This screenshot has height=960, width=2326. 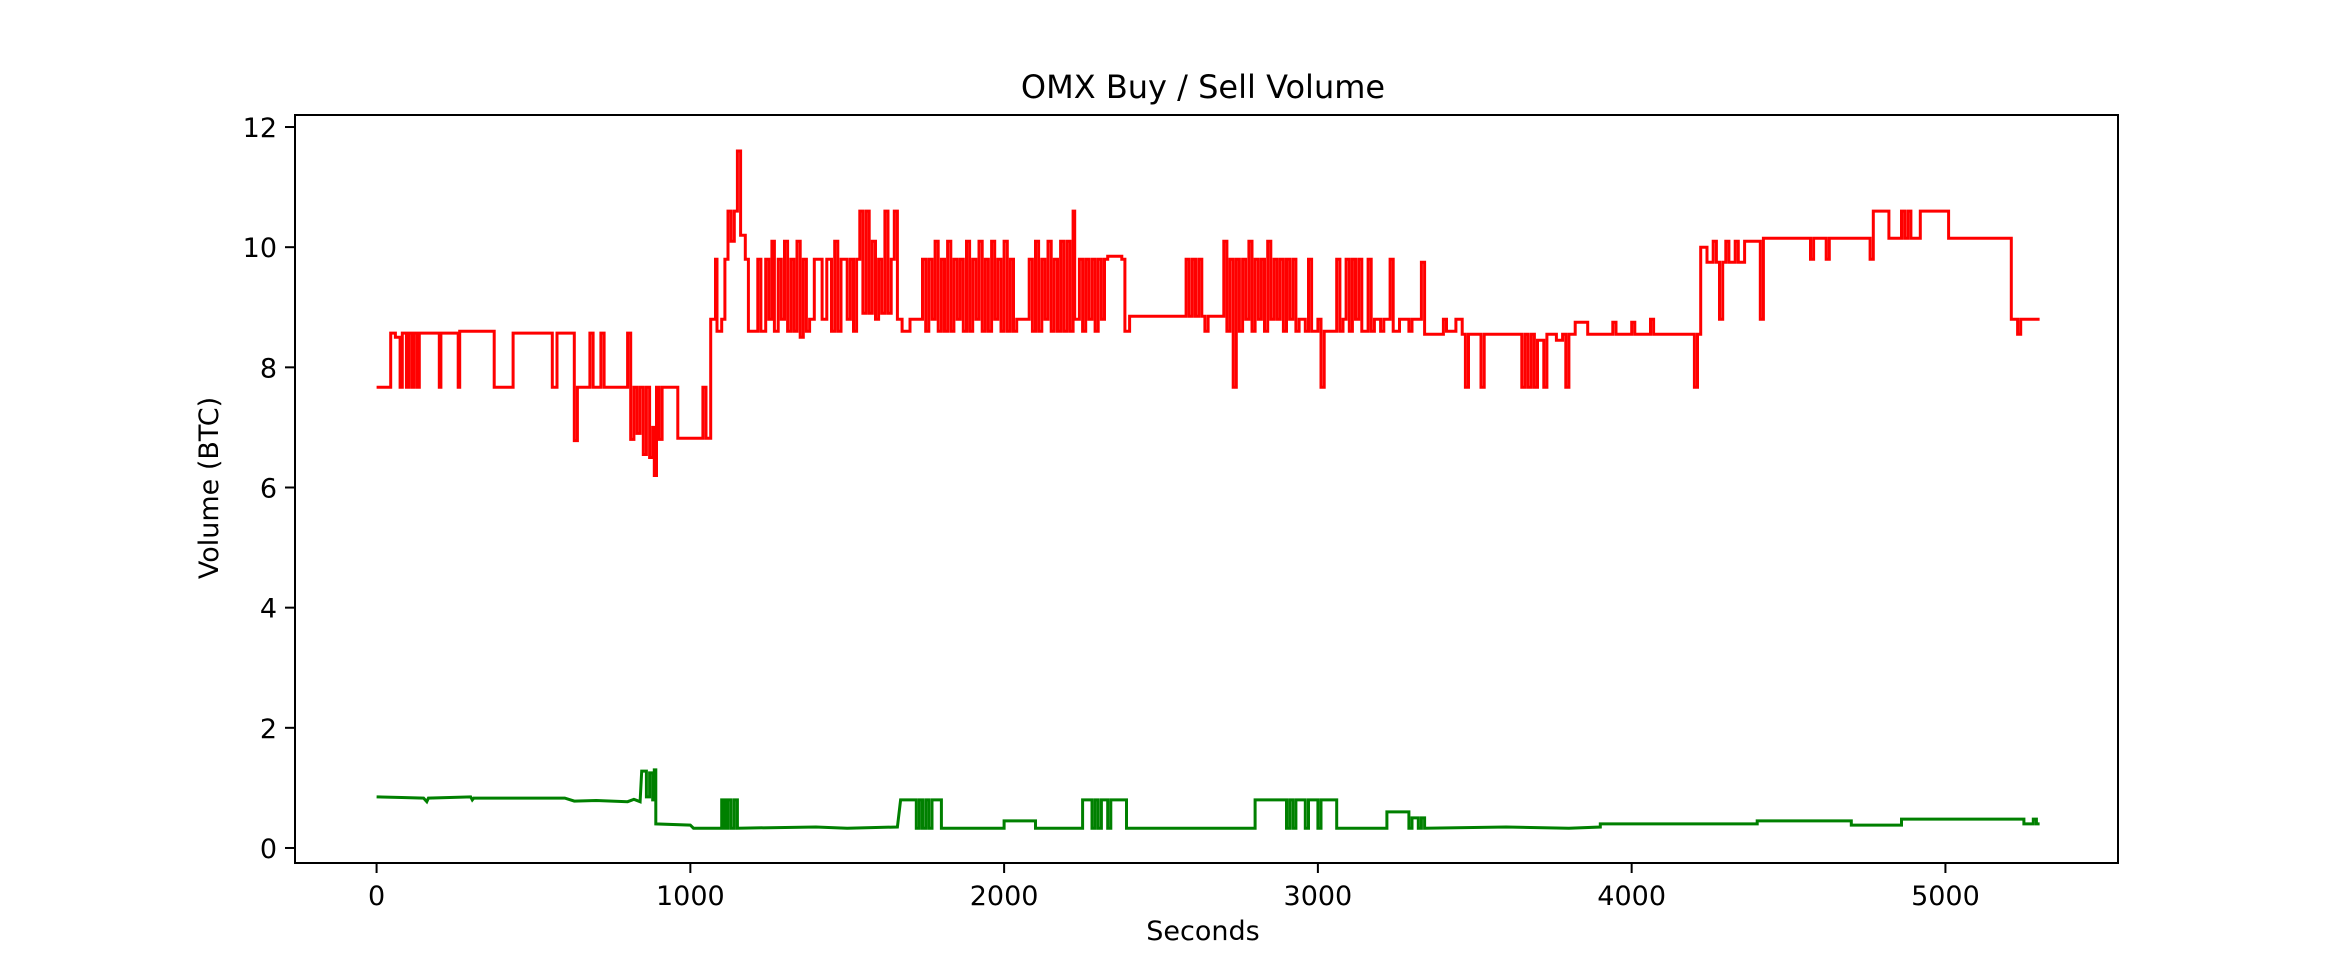 What do you see at coordinates (268, 609) in the screenshot?
I see `y-tick-label: 4` at bounding box center [268, 609].